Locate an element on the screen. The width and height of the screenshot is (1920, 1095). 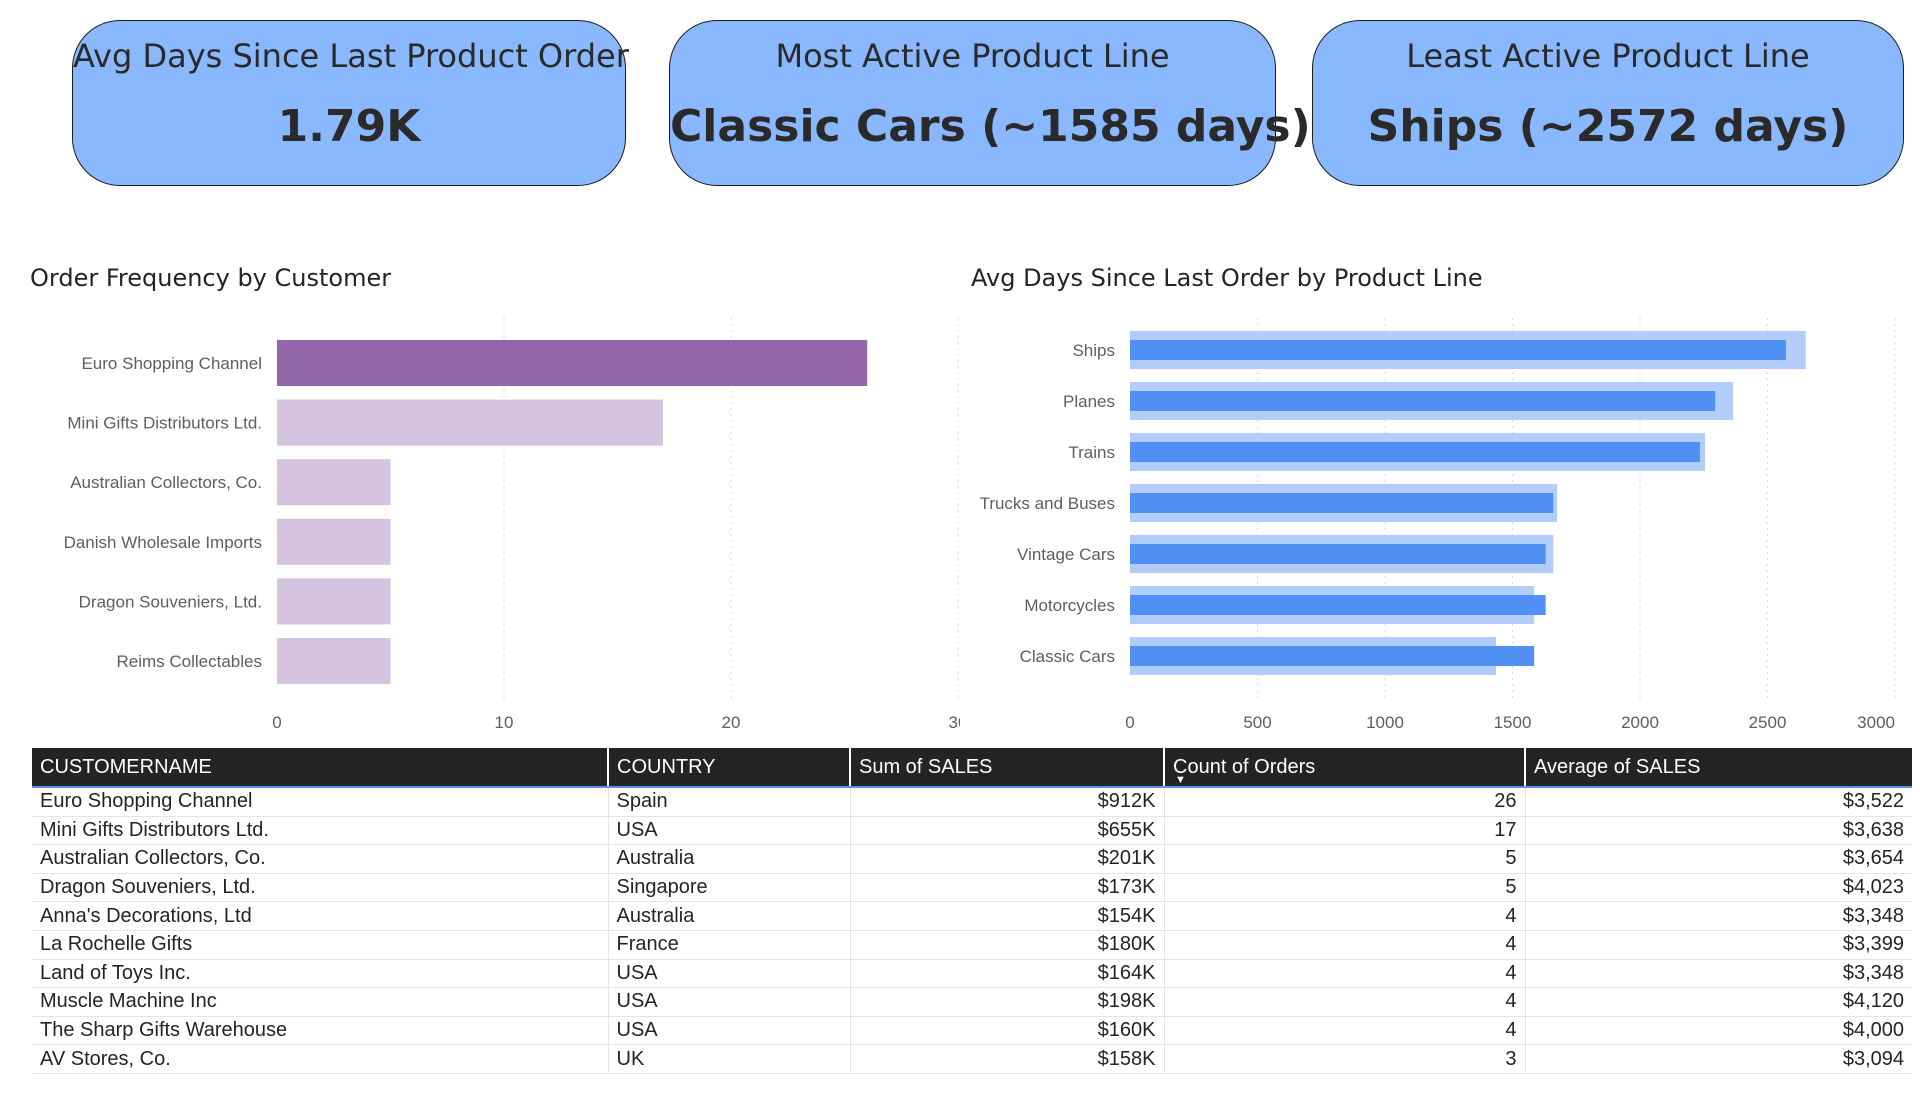
y-category-label: Trucks and Buses is located at coordinates (1047, 503).